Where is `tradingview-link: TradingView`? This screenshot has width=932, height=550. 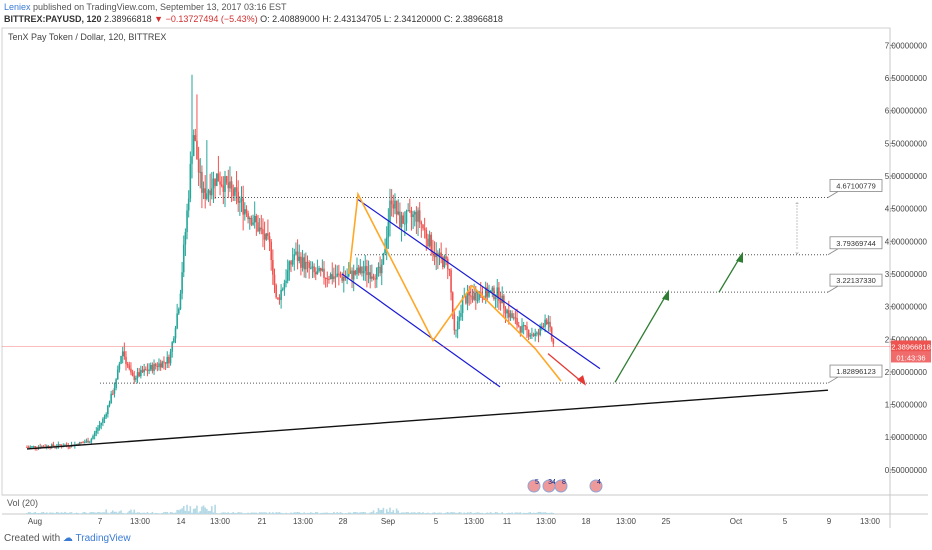 tradingview-link: TradingView is located at coordinates (103, 538).